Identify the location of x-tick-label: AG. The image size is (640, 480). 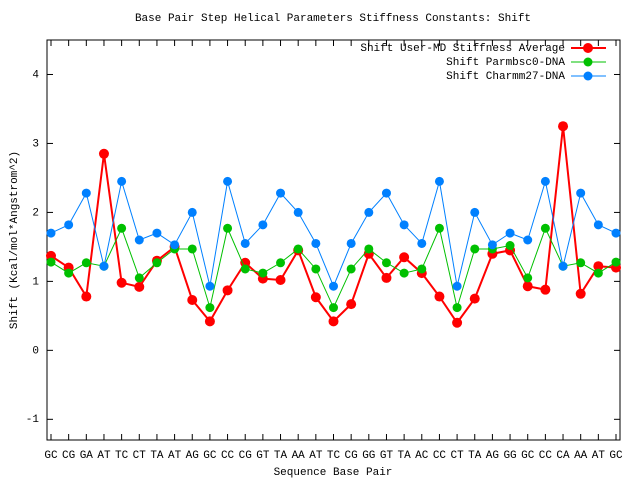
(492, 456).